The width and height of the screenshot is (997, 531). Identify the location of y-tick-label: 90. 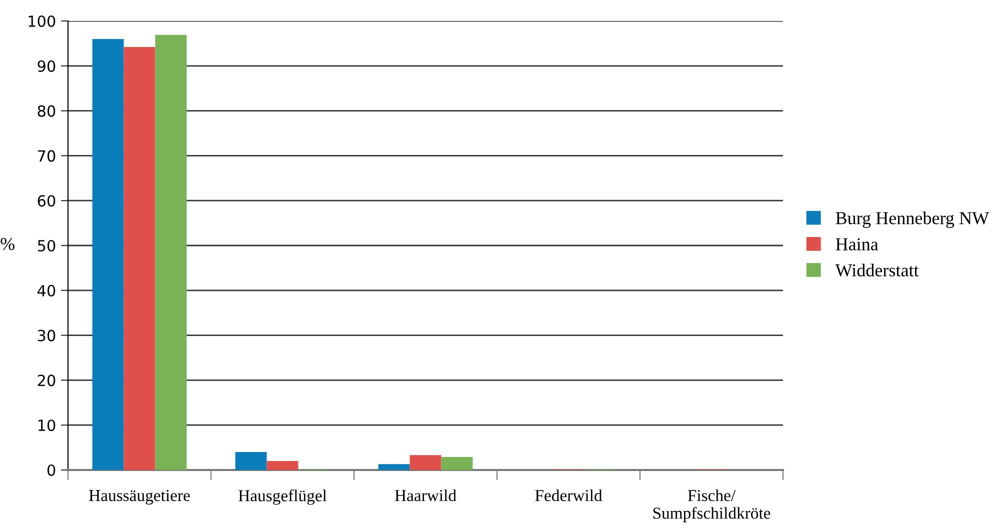
(47, 66).